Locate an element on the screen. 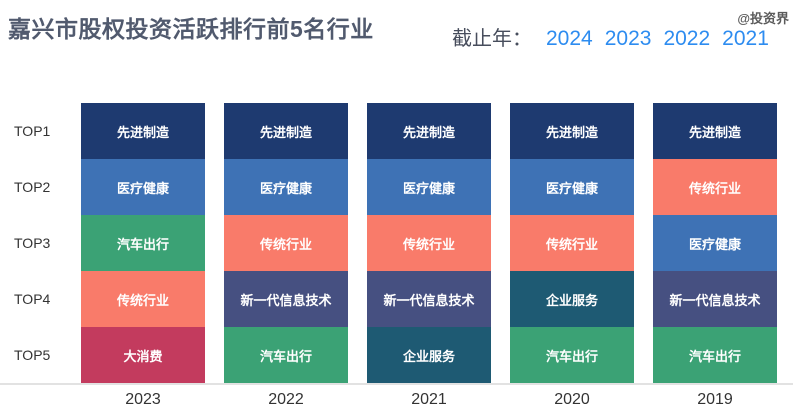 The width and height of the screenshot is (793, 410). rank-label: TOP4 is located at coordinates (32, 299).